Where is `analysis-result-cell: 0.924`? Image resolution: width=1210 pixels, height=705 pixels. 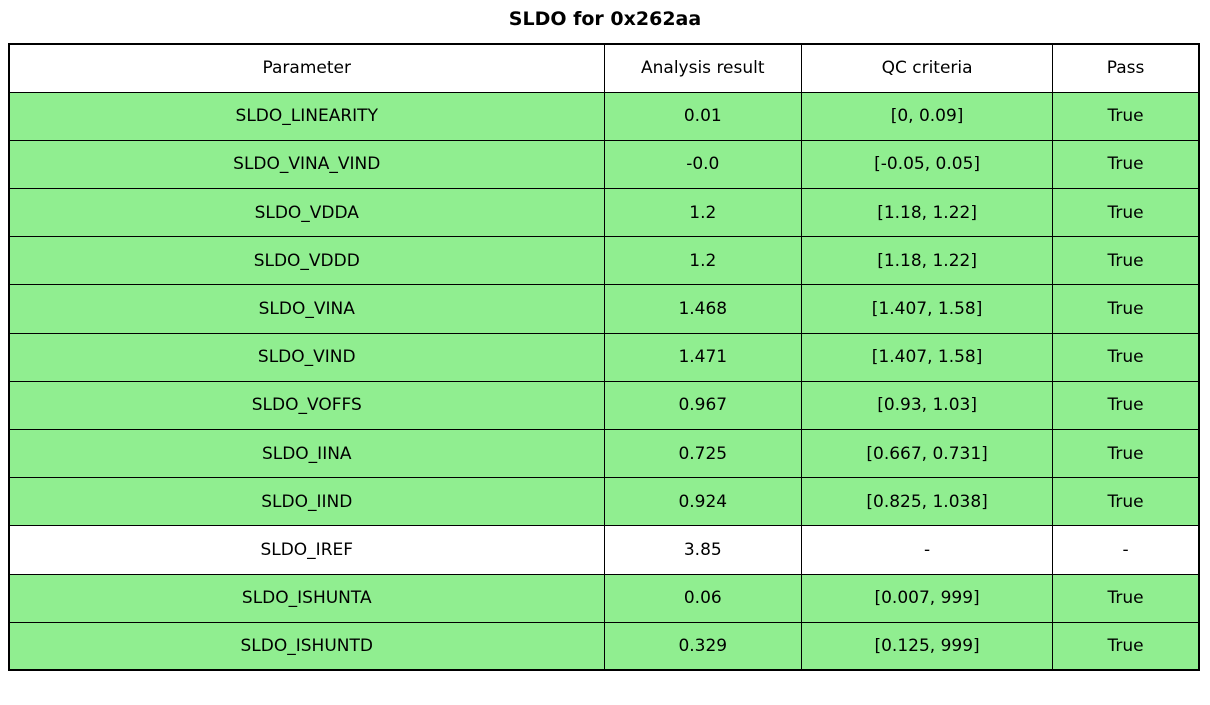
analysis-result-cell: 0.924 is located at coordinates (703, 502).